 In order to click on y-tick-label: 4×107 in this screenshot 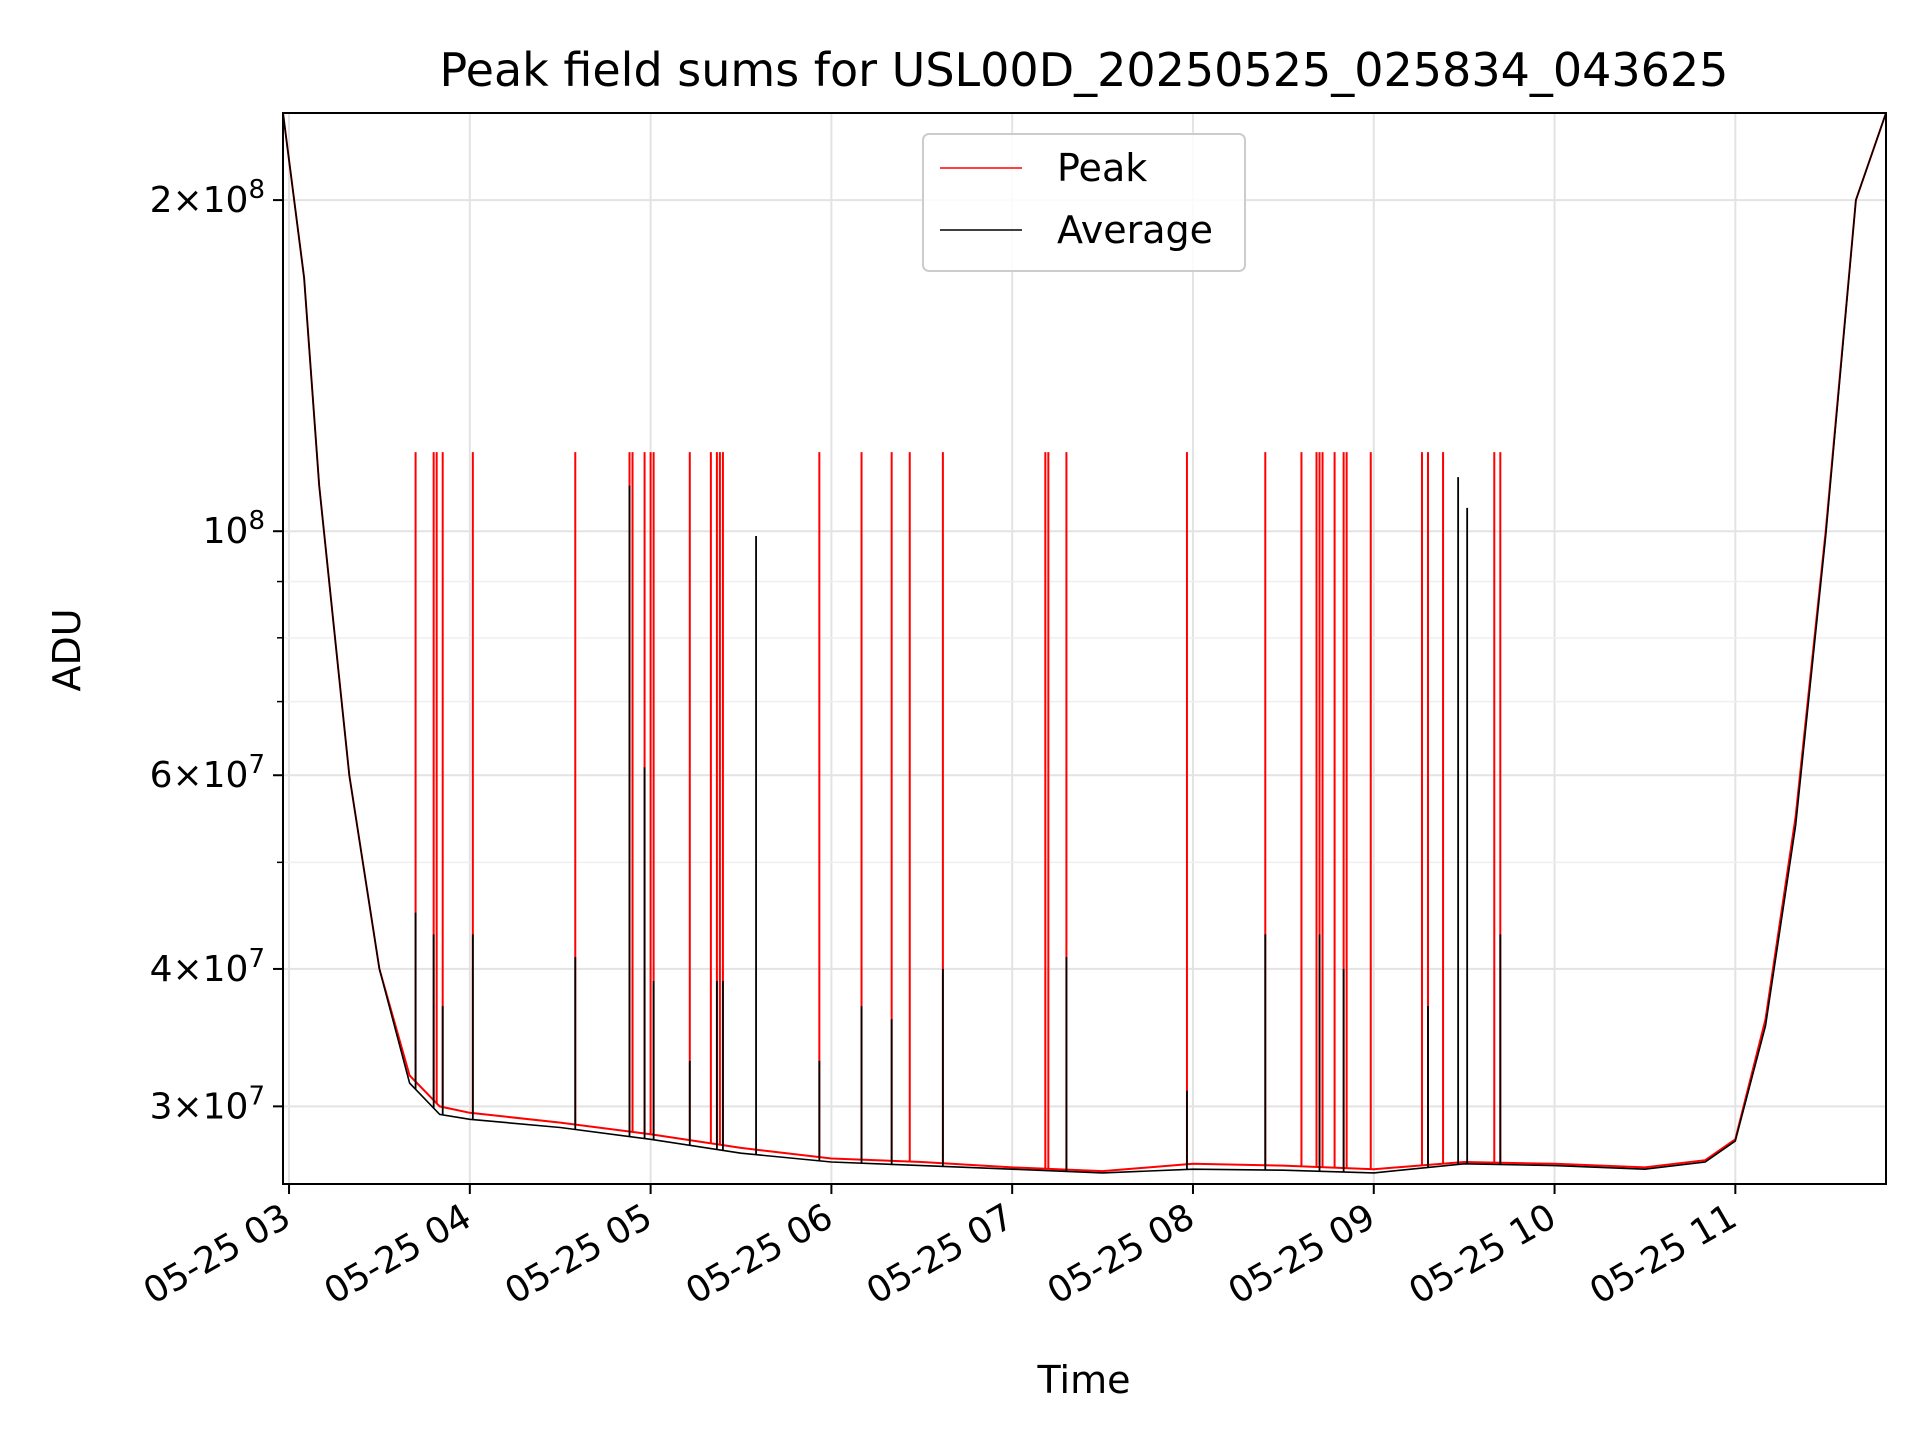, I will do `click(207, 967)`.